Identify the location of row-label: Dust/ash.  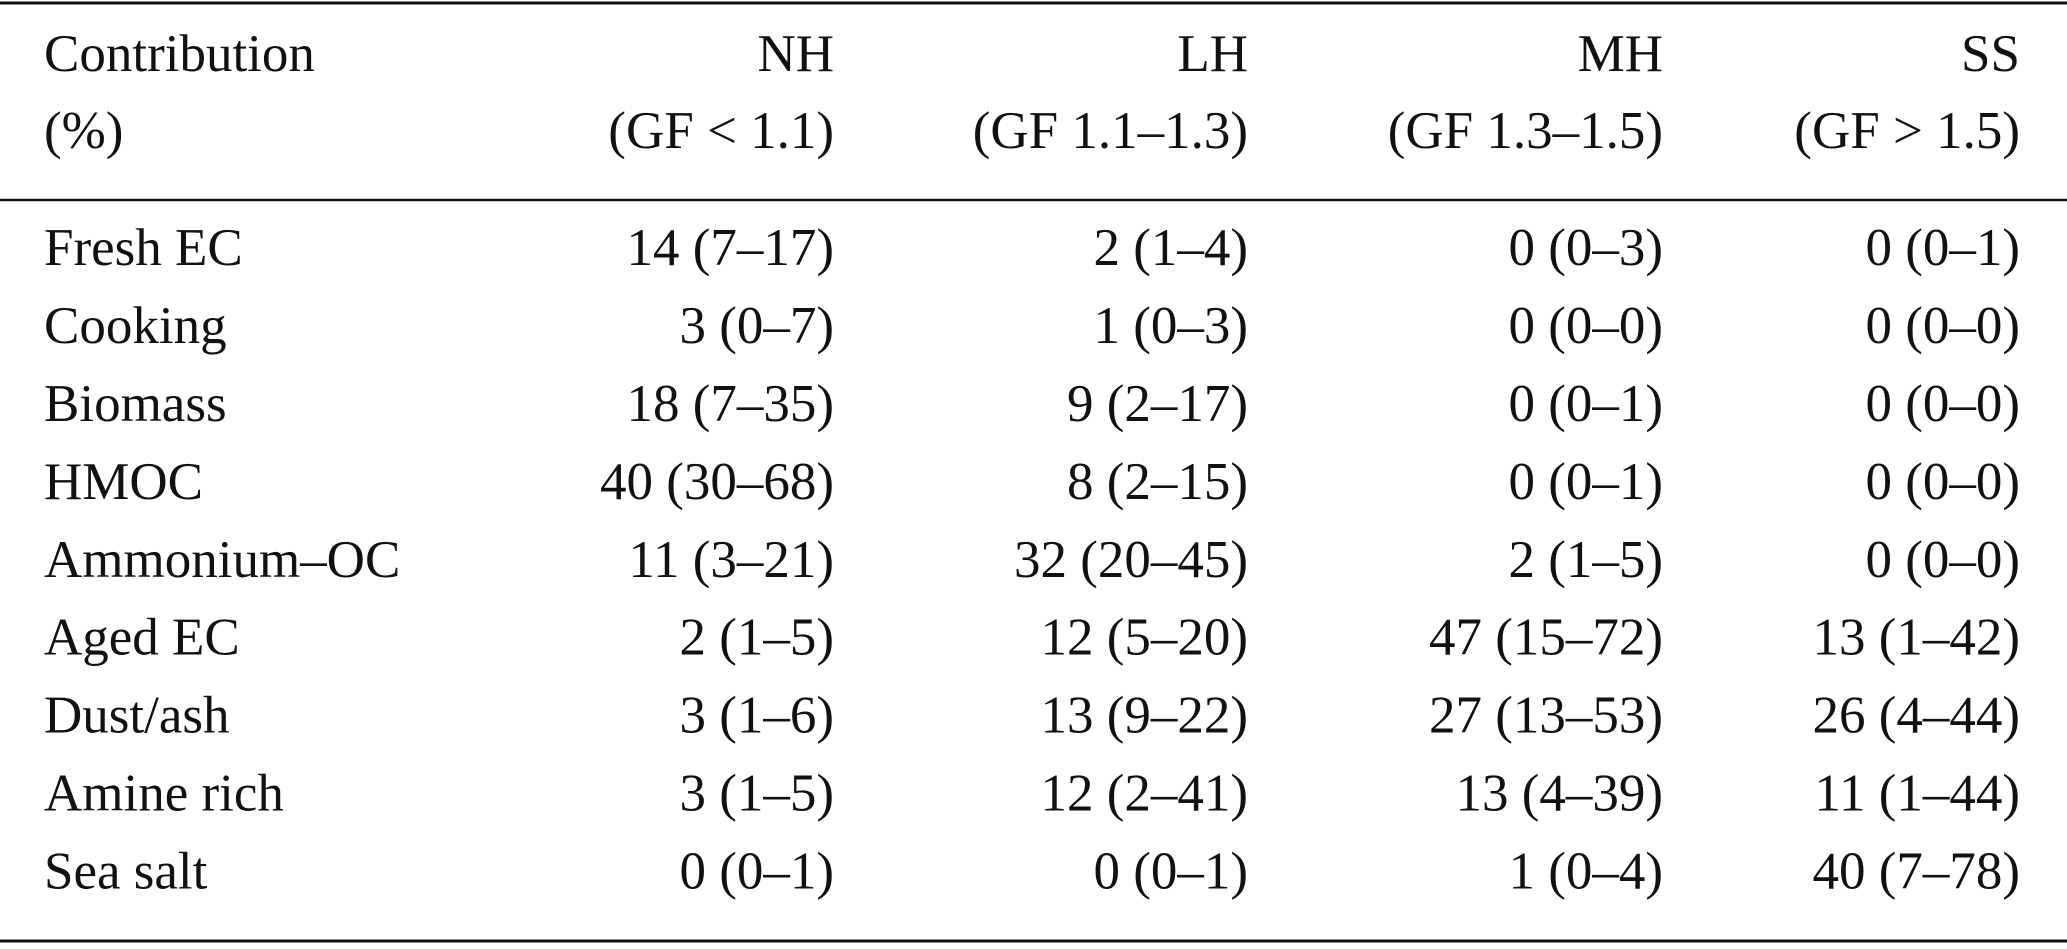
(137, 716).